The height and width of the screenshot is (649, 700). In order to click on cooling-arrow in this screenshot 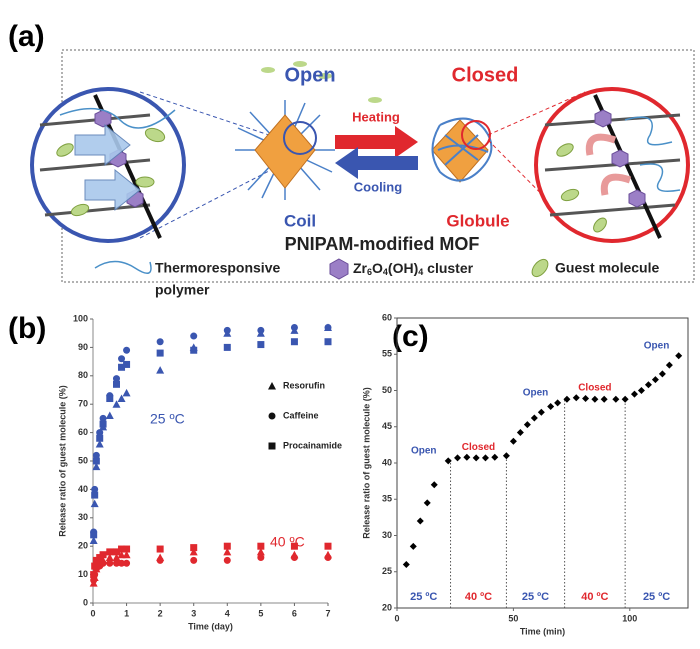, I will do `click(376, 163)`.